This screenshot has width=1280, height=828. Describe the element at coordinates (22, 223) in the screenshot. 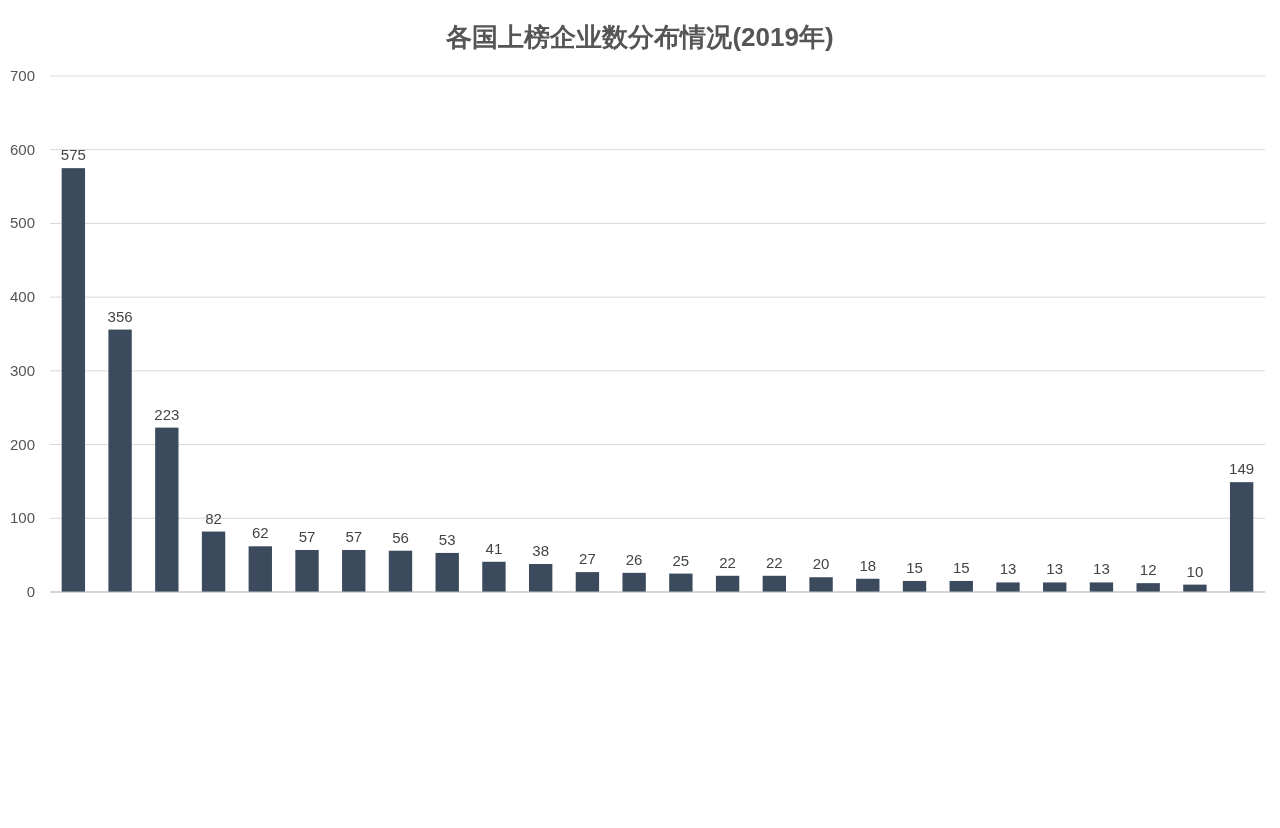

I see `y-tick-label: 500` at that location.